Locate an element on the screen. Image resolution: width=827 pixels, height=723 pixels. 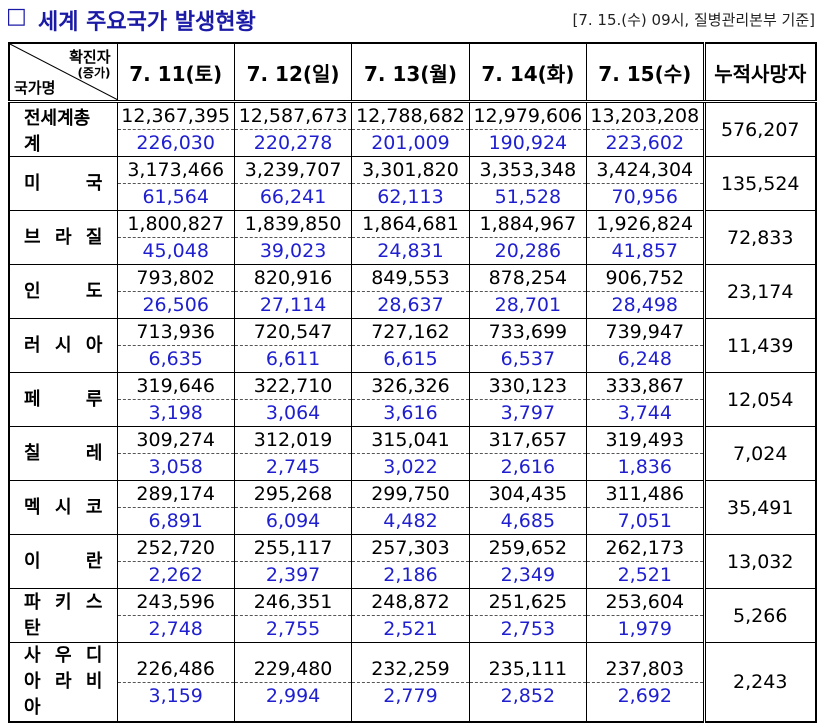
corner-left: 국가명 is located at coordinates (35, 88).